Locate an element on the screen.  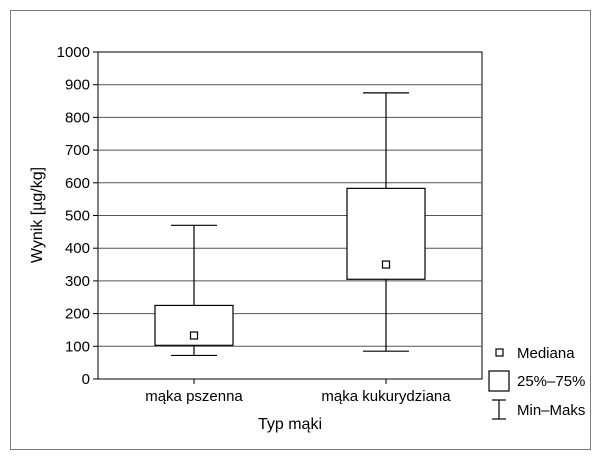
x-axis-label: Typ mąki is located at coordinates (290, 424).